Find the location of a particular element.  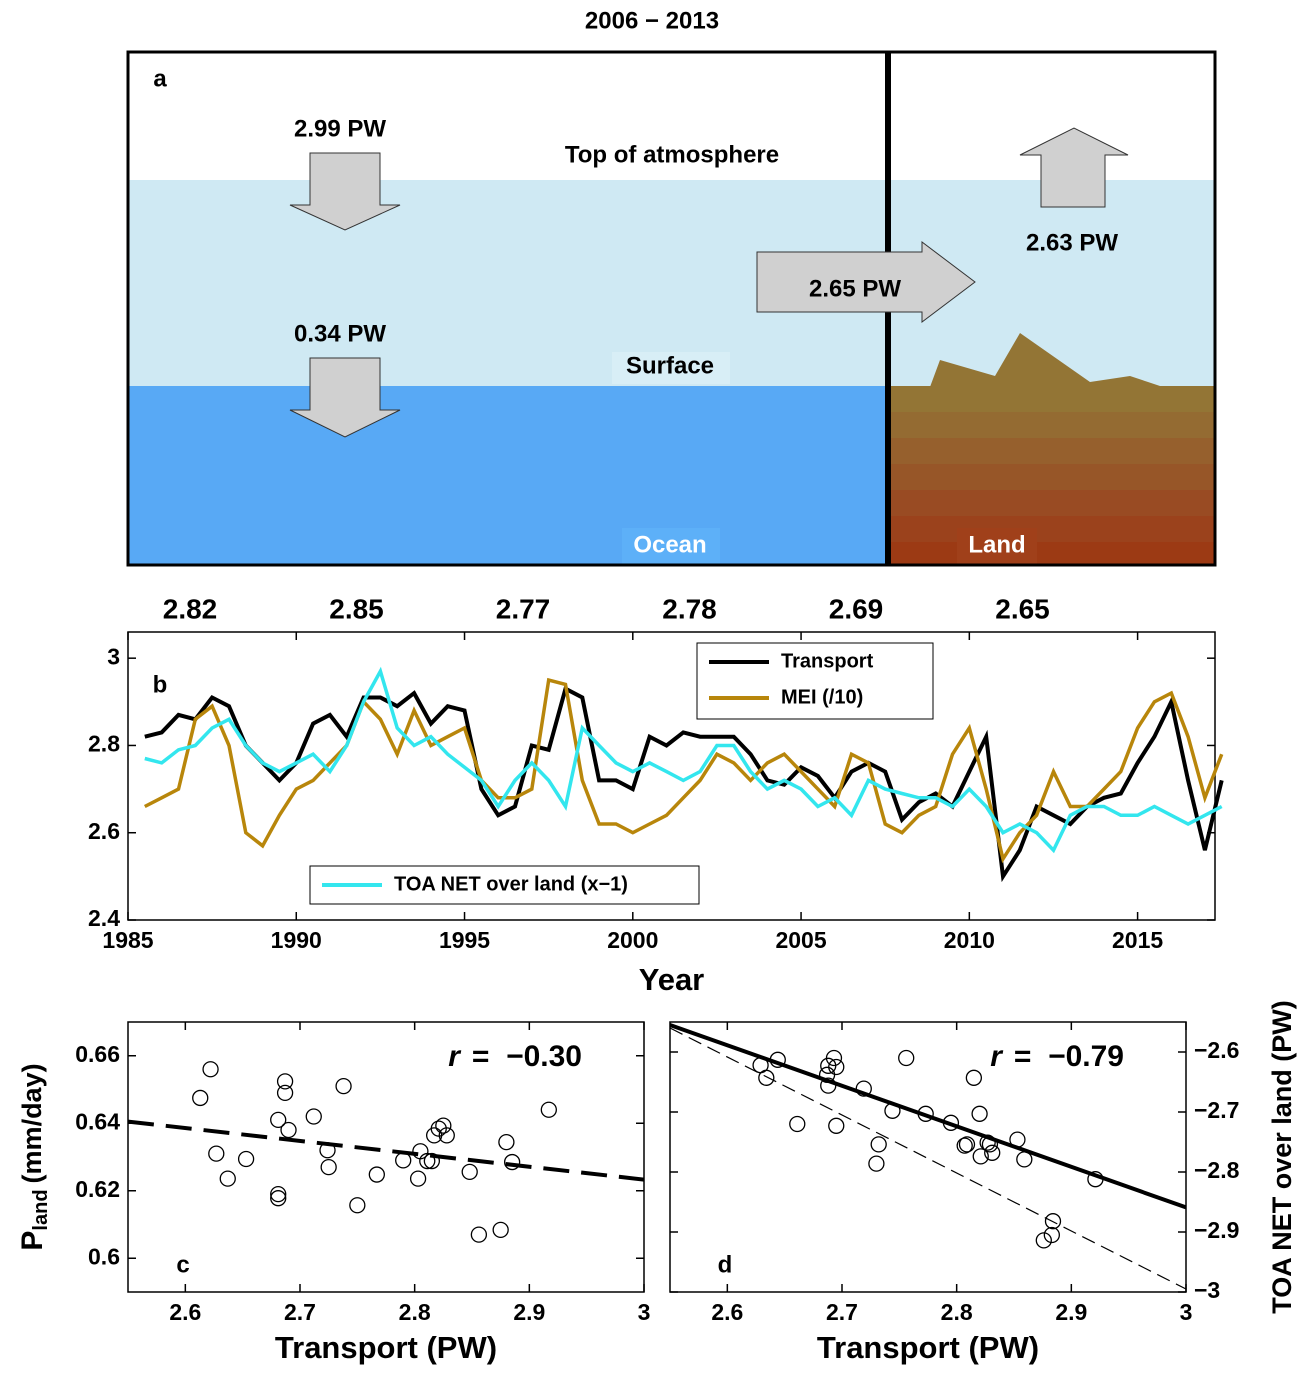

panel-label: a is located at coordinates (160, 78).